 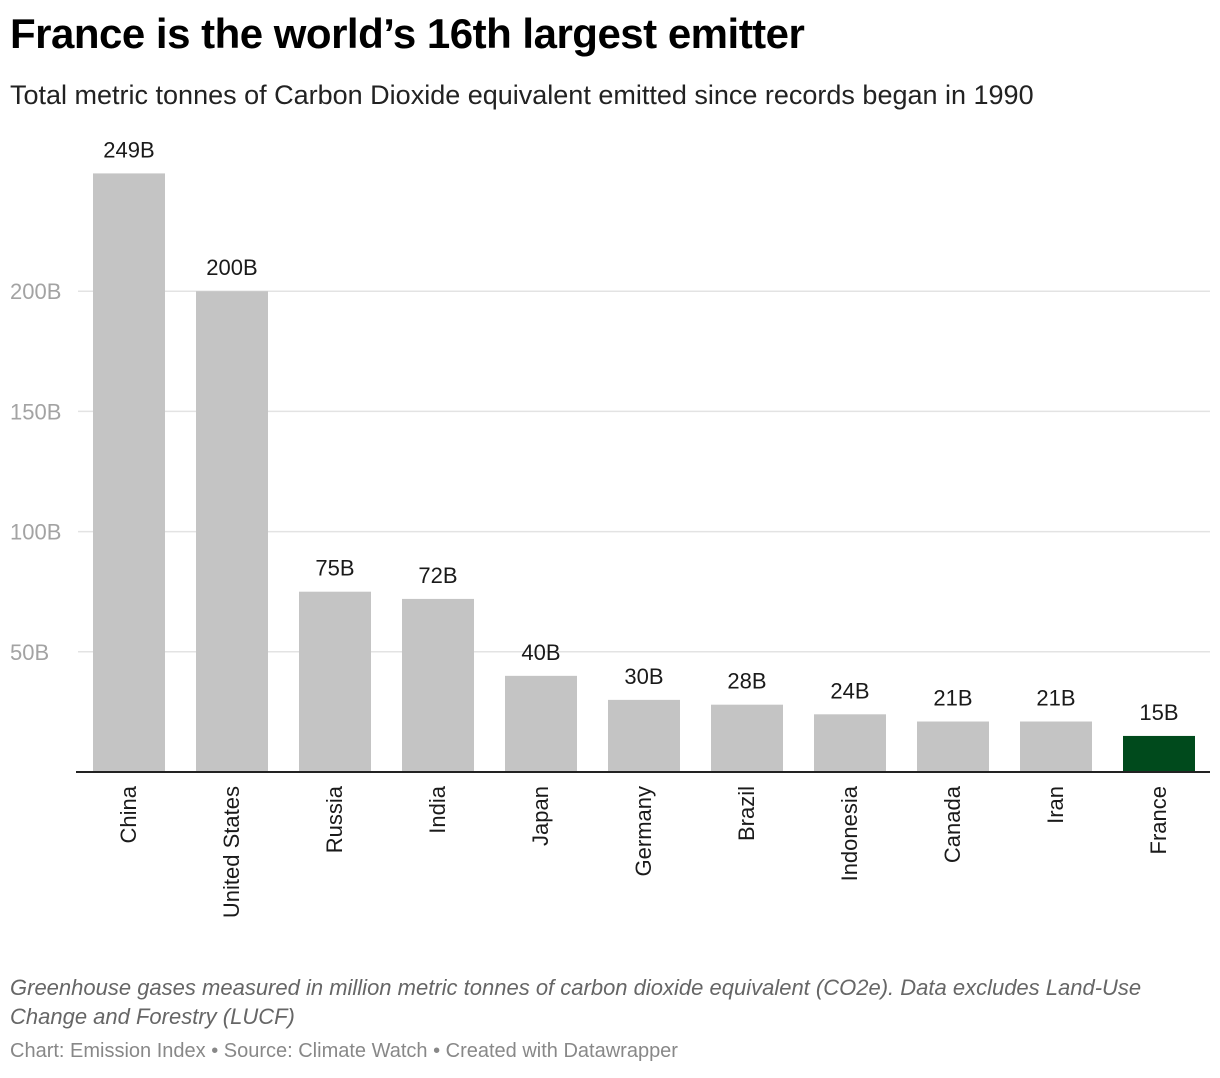 What do you see at coordinates (643, 676) in the screenshot?
I see `bar-value-label: 30B` at bounding box center [643, 676].